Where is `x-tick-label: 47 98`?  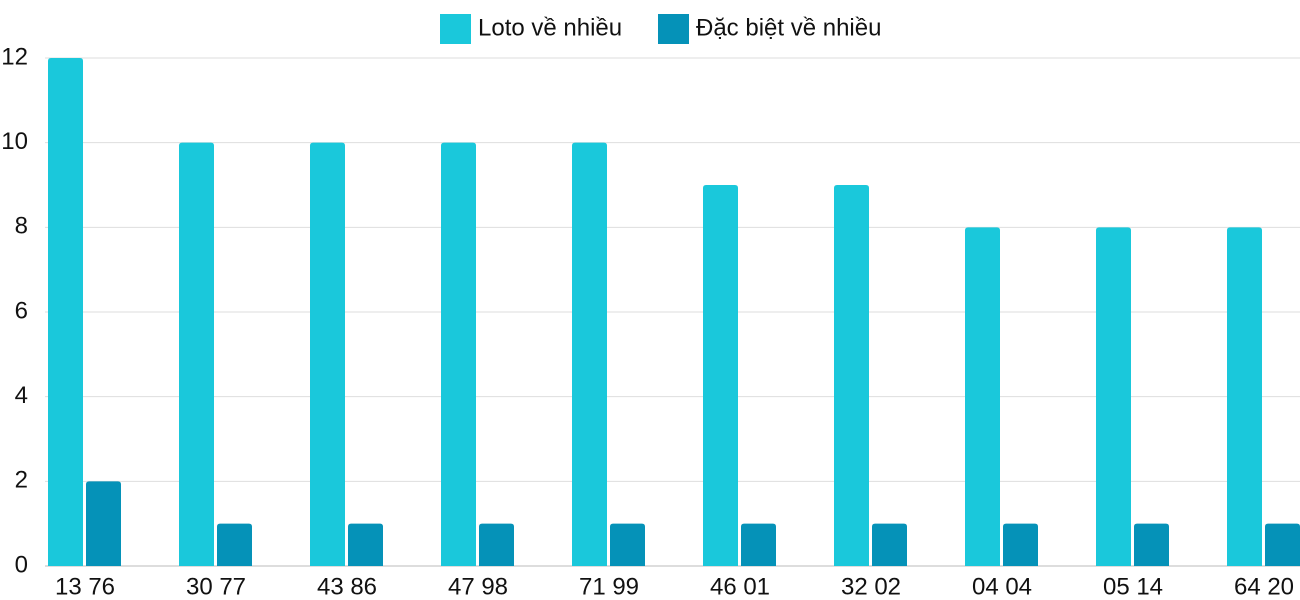 x-tick-label: 47 98 is located at coordinates (478, 586).